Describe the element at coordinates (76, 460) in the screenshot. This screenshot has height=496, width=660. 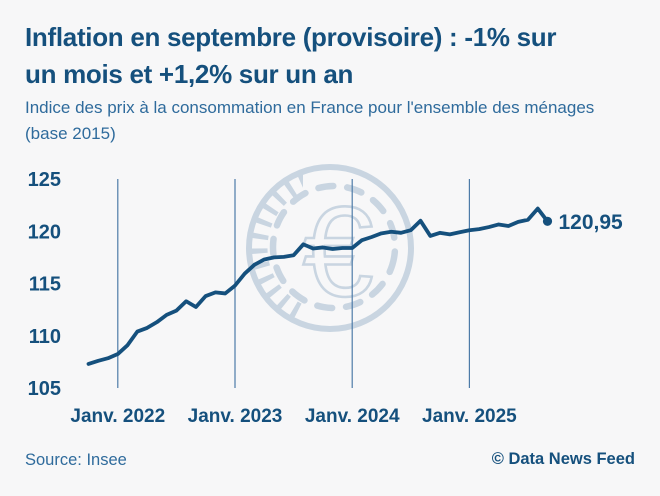
I see `source-label: Source: Insee` at that location.